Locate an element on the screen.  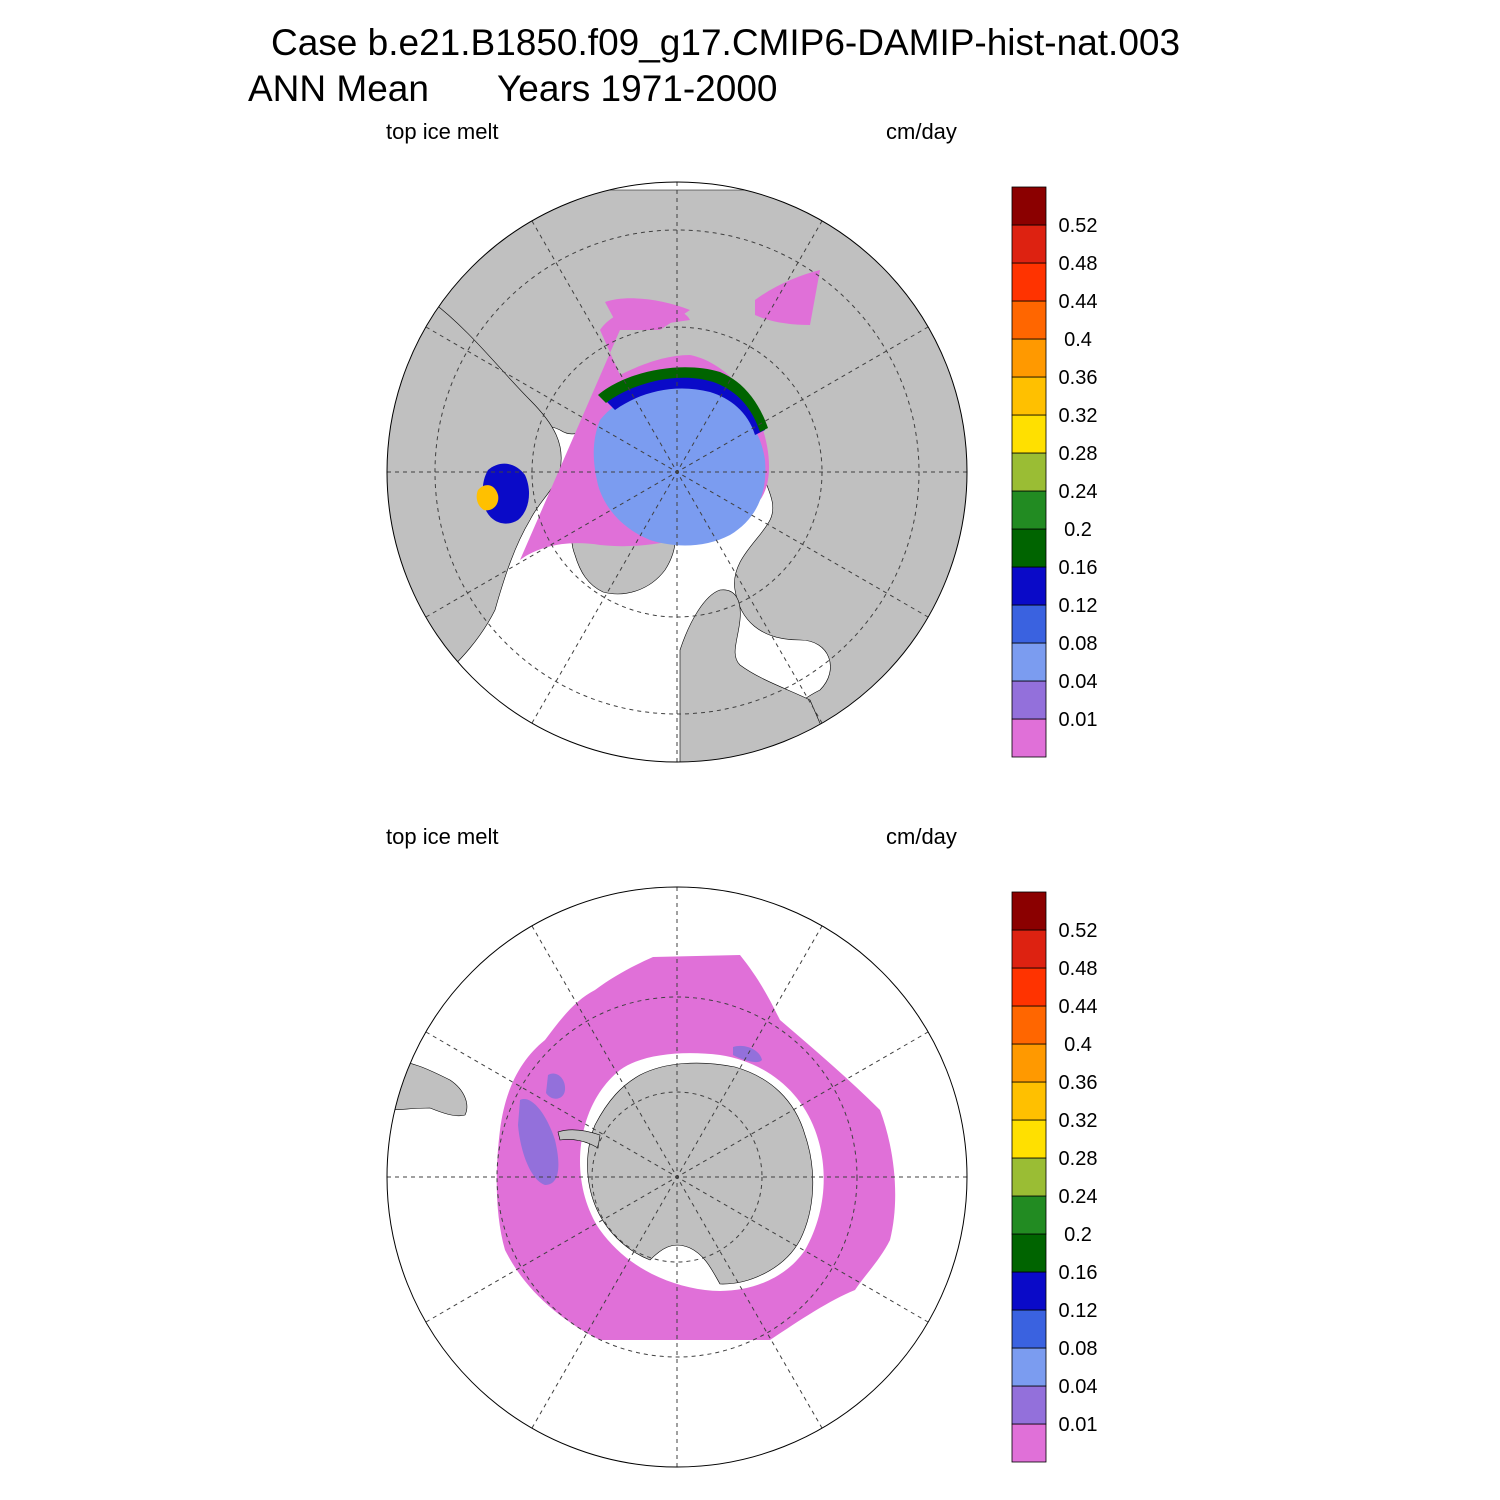
north-colorbar-tick-label: 0.12 is located at coordinates (1078, 606).